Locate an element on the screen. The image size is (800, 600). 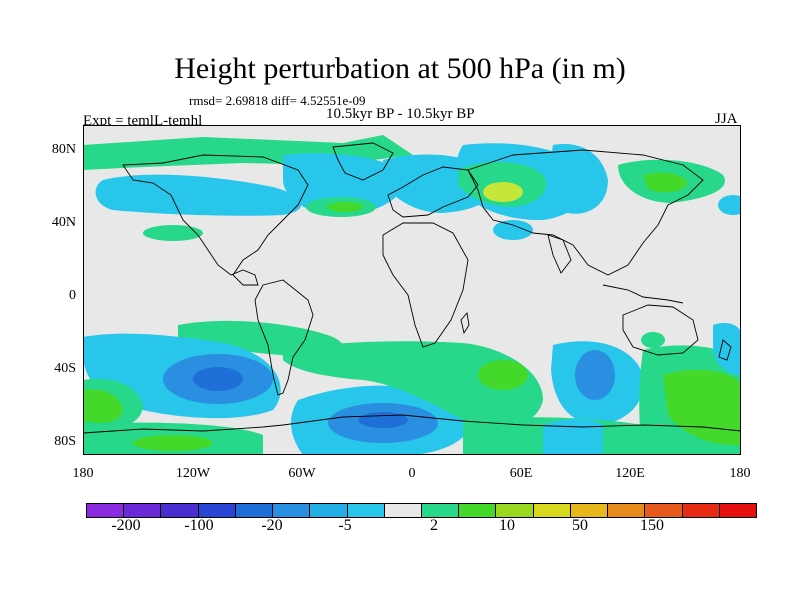
lon-tick-0: 0 is located at coordinates (412, 473).